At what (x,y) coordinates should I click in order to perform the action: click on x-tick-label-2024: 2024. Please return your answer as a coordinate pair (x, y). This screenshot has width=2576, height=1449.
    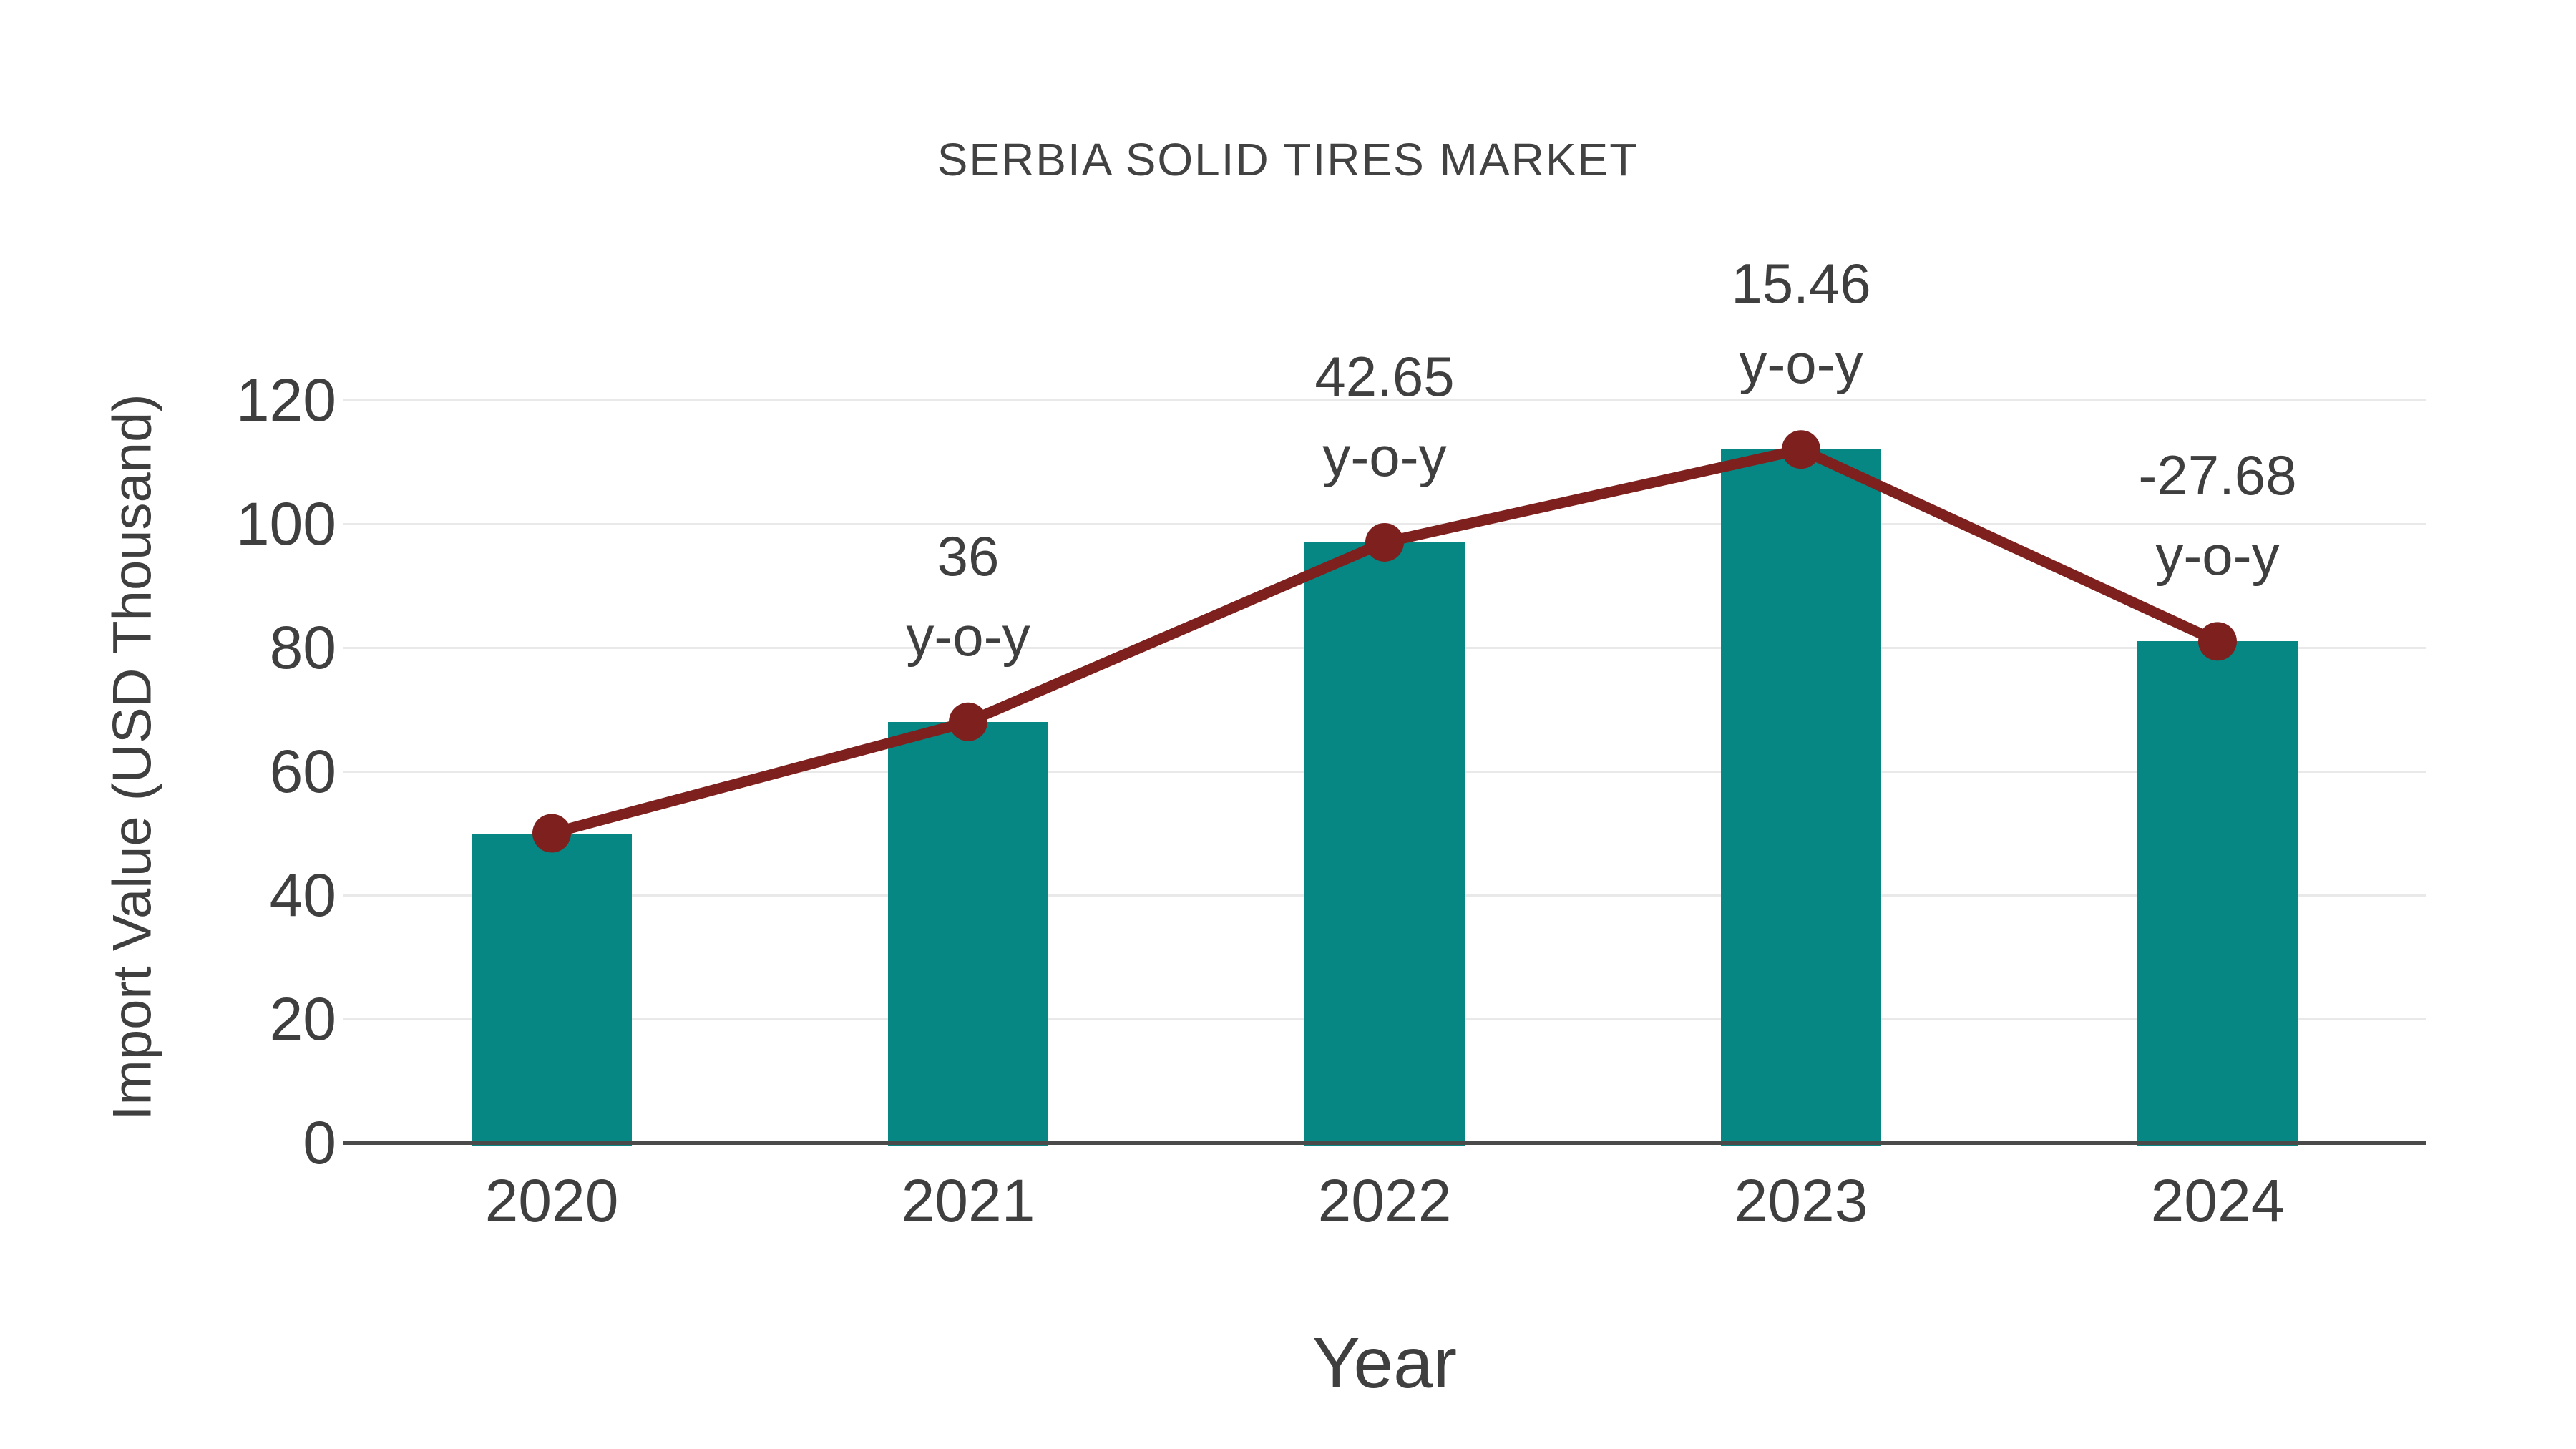
    Looking at the image, I should click on (2217, 1200).